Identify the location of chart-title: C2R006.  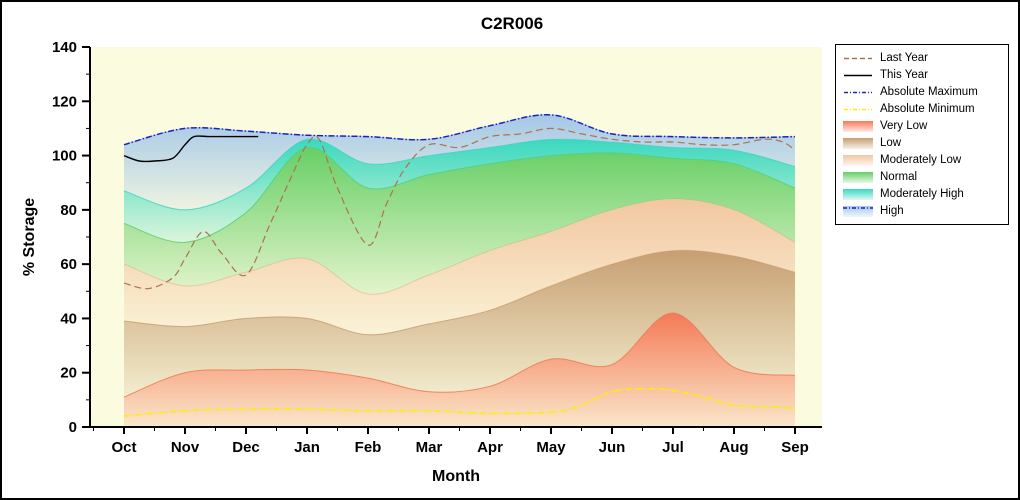
(512, 23).